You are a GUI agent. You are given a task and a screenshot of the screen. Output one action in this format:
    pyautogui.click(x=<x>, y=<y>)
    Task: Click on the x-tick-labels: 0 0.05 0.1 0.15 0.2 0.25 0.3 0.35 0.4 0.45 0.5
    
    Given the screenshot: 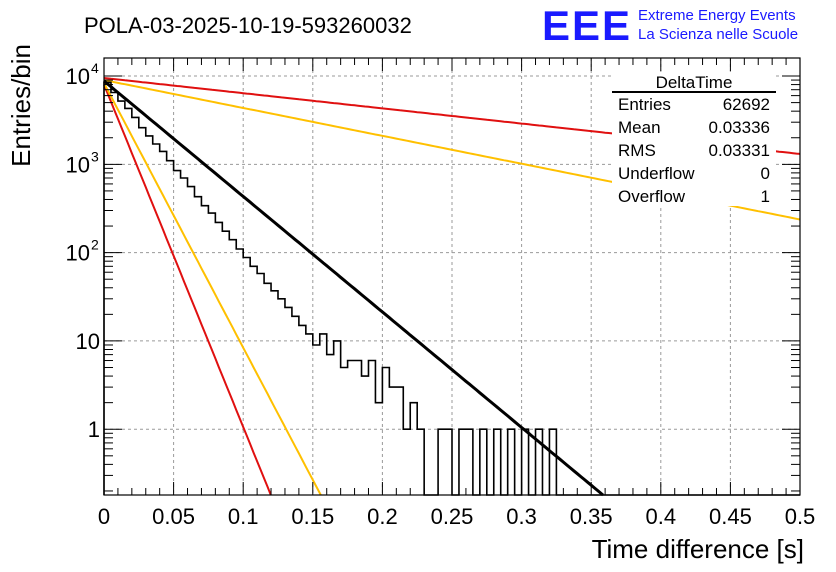 What is the action you would take?
    pyautogui.click(x=456, y=516)
    